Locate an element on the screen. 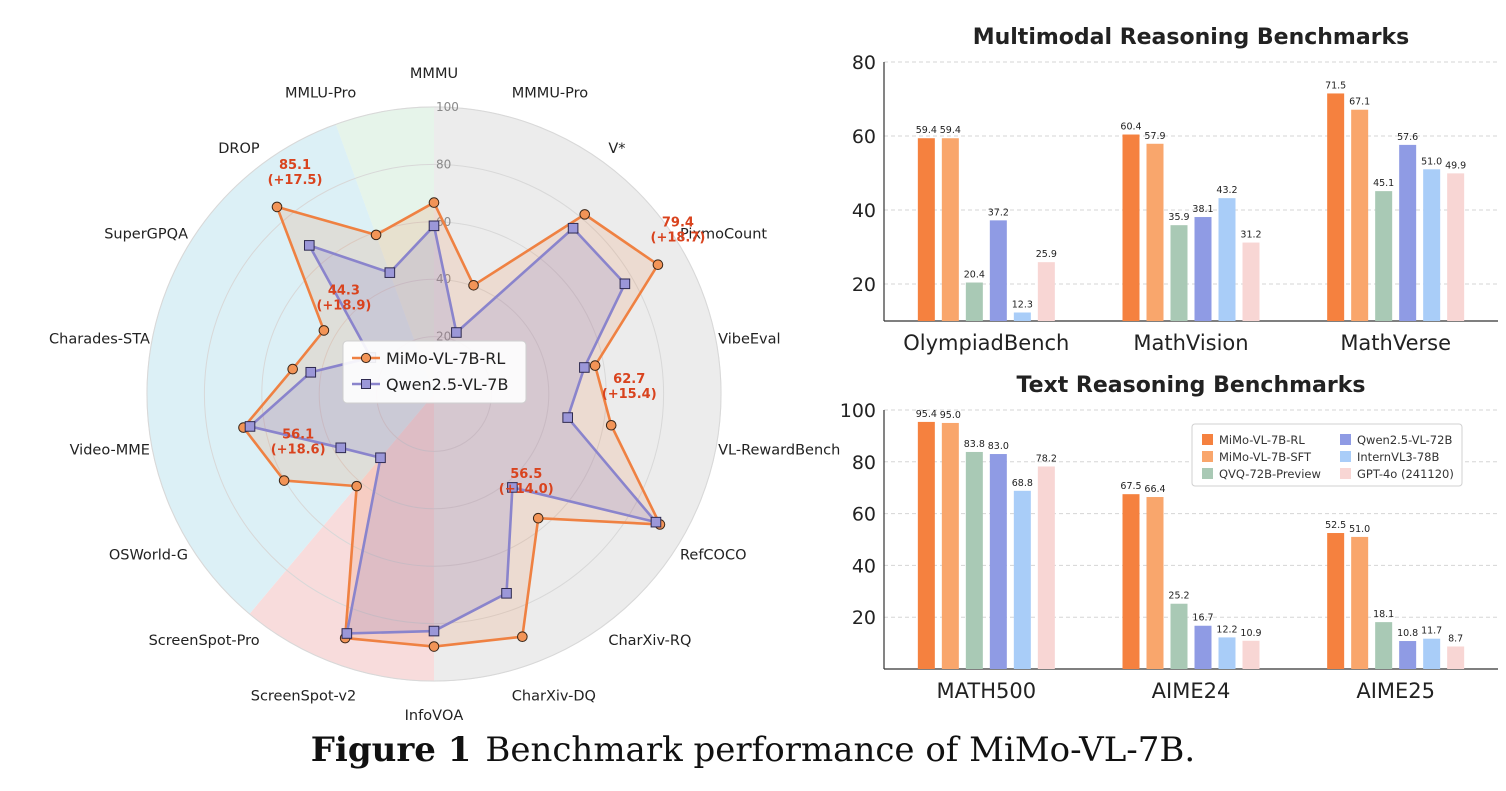 The height and width of the screenshot is (791, 1506). bar-value-label: 20.4 is located at coordinates (974, 275).